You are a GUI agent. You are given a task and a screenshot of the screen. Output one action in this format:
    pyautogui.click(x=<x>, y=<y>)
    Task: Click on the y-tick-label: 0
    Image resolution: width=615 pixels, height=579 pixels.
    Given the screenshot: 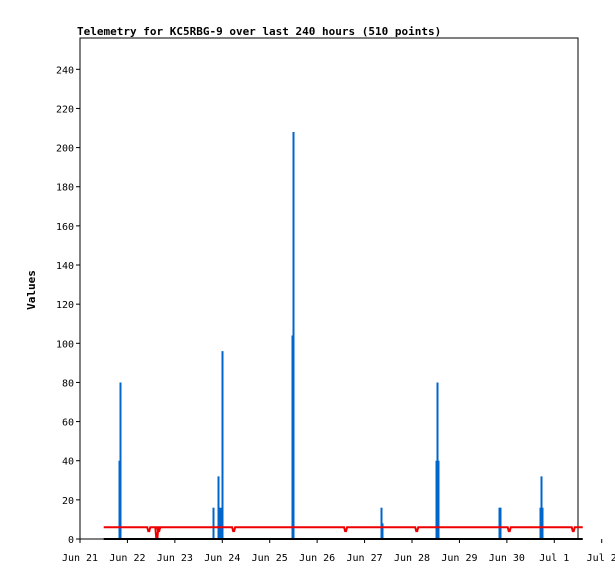 What is the action you would take?
    pyautogui.click(x=71, y=540)
    